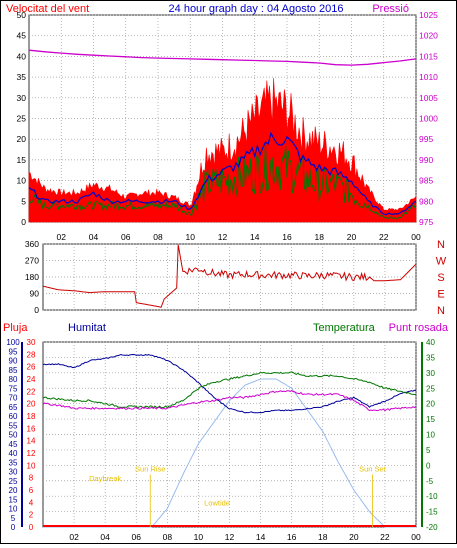  What do you see at coordinates (419, 328) in the screenshot?
I see `dew-point-label: Punt rosada` at bounding box center [419, 328].